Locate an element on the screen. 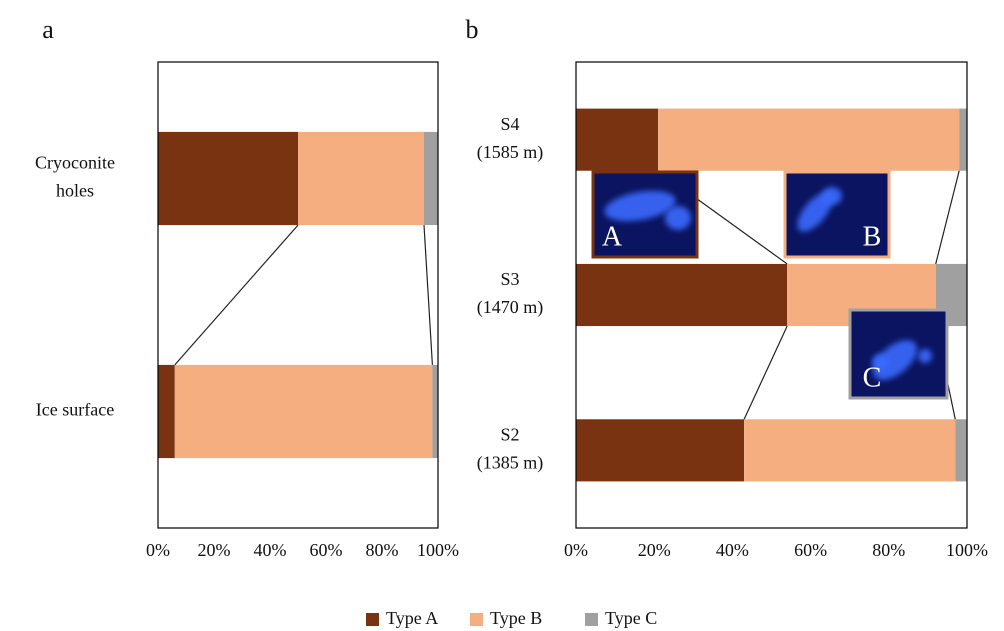 The width and height of the screenshot is (1004, 631). y-tick-label: holes is located at coordinates (75, 191).